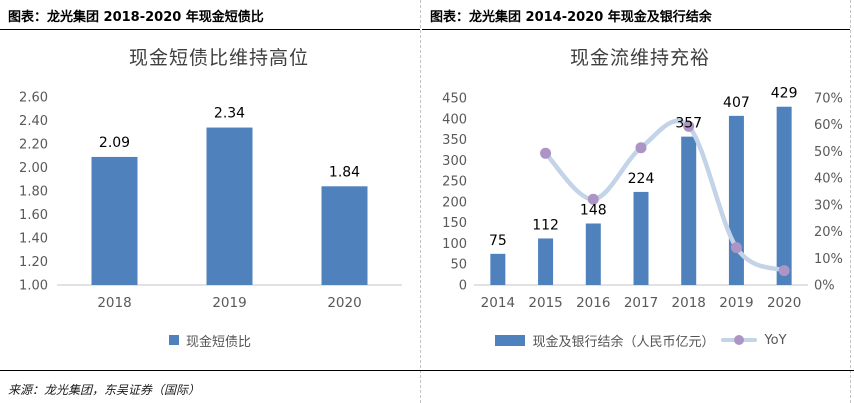 The height and width of the screenshot is (403, 854). What do you see at coordinates (33, 121) in the screenshot?
I see `y-axis-tick-label: 2.40` at bounding box center [33, 121].